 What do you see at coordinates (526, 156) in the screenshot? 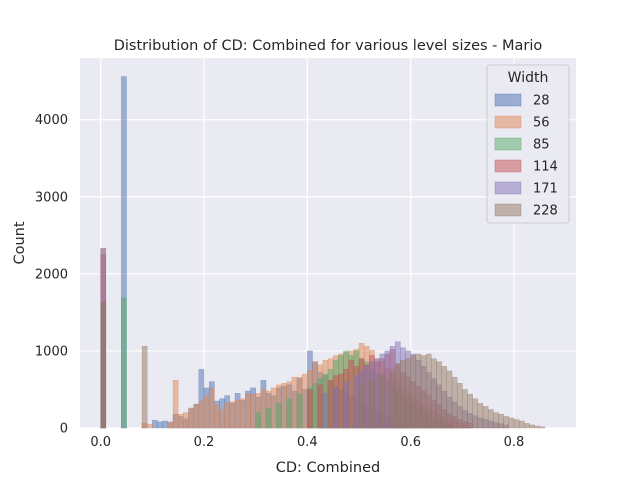
I see `legend-items: 28 56 85 114 171 228` at bounding box center [526, 156].